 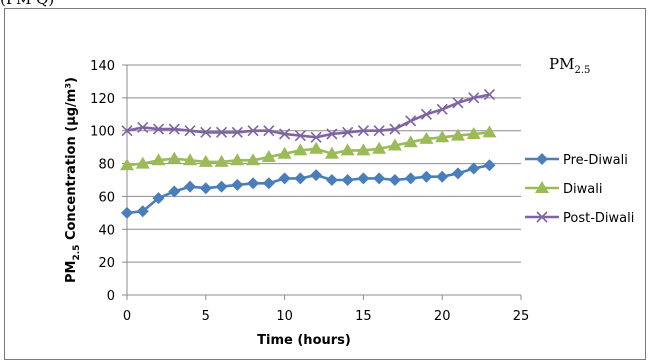 I want to click on y-tick-label: 100, so click(x=102, y=132).